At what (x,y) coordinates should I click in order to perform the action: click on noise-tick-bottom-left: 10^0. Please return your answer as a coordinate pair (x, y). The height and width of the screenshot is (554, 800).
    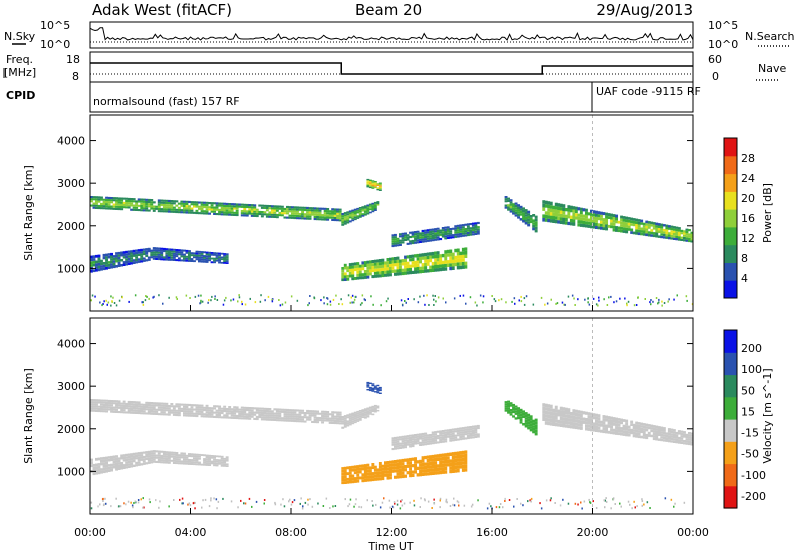
    Looking at the image, I should click on (55, 44).